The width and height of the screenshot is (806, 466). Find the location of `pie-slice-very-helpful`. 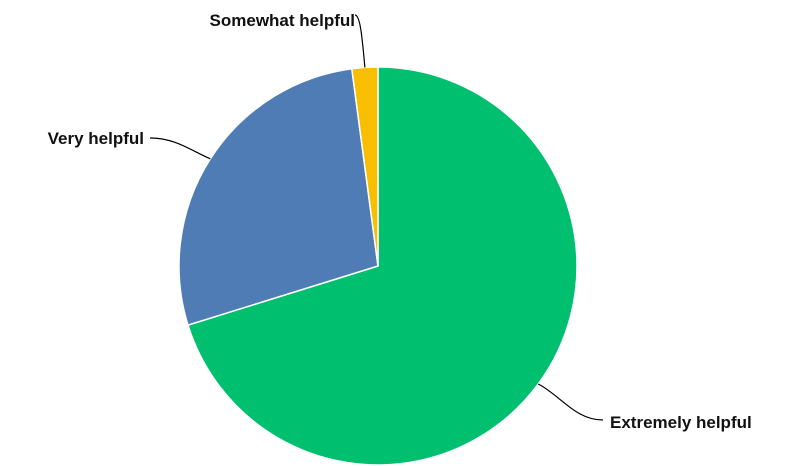

pie-slice-very-helpful is located at coordinates (278, 197).